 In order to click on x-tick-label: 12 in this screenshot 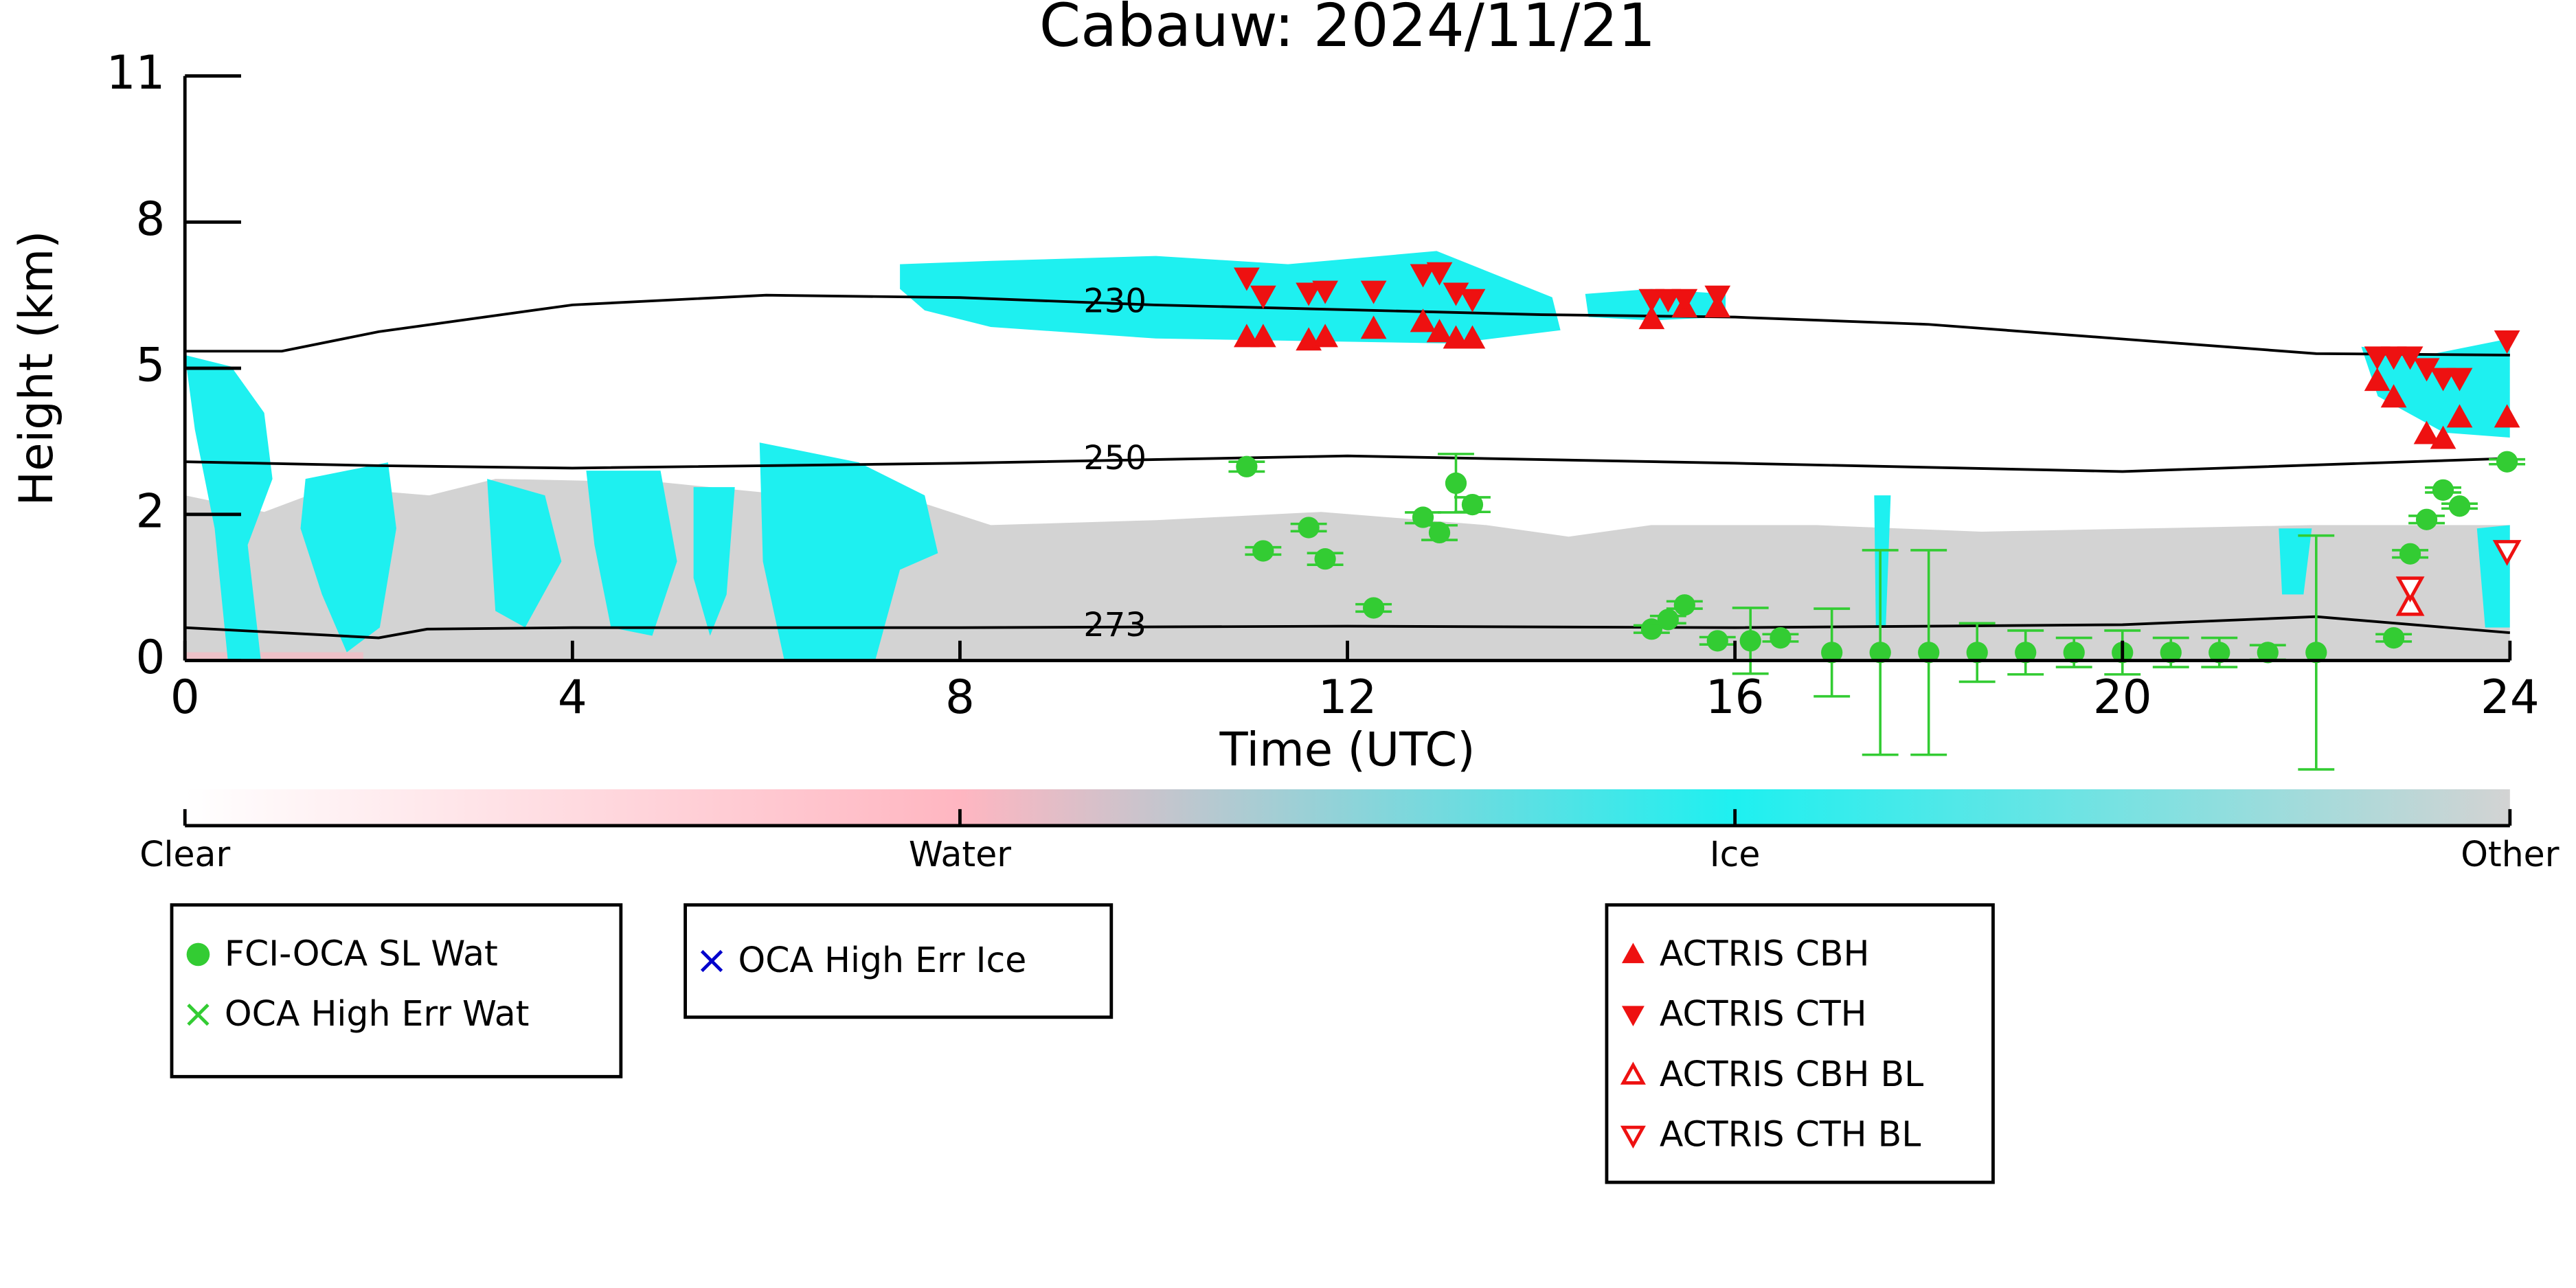, I will do `click(1347, 697)`.